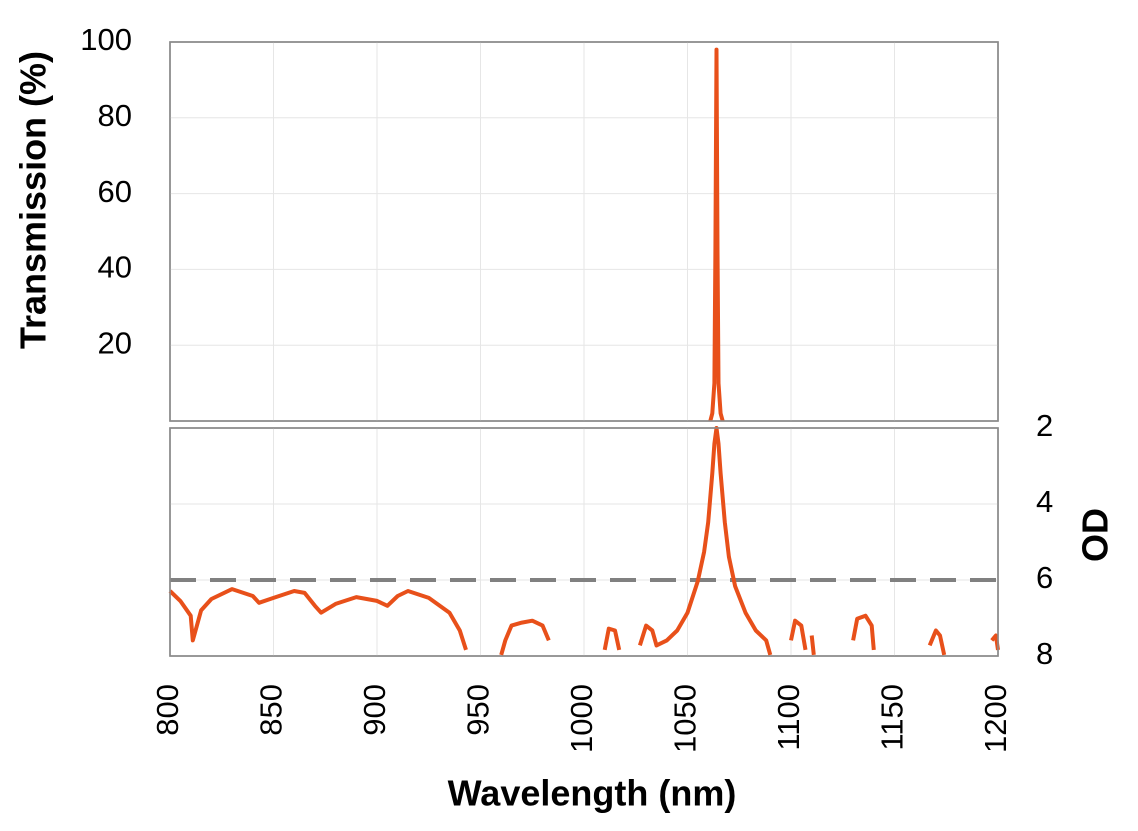 The height and width of the screenshot is (831, 1138). What do you see at coordinates (1044, 577) in the screenshot?
I see `y2-tick-label: 6` at bounding box center [1044, 577].